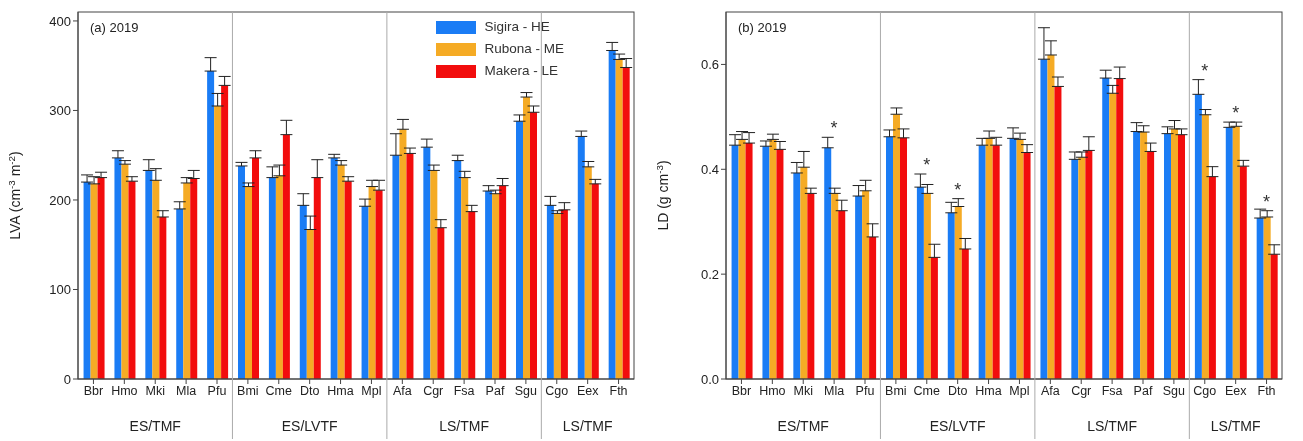 The image size is (1303, 441). What do you see at coordinates (524, 49) in the screenshot?
I see `legend-label: Rubona - ME` at bounding box center [524, 49].